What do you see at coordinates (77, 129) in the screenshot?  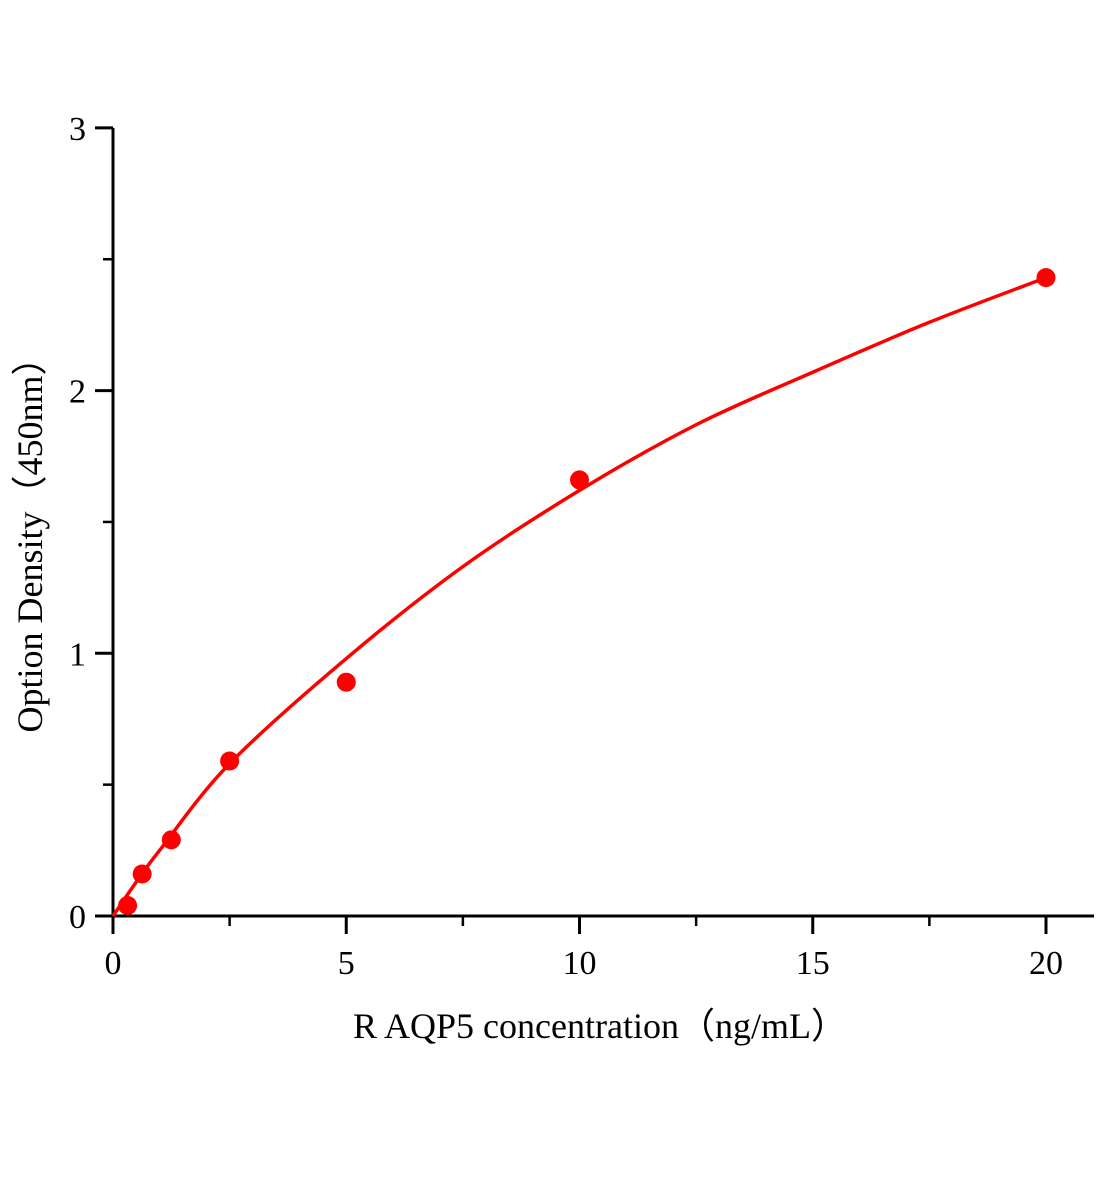 I see `y-tick-label: 3` at bounding box center [77, 129].